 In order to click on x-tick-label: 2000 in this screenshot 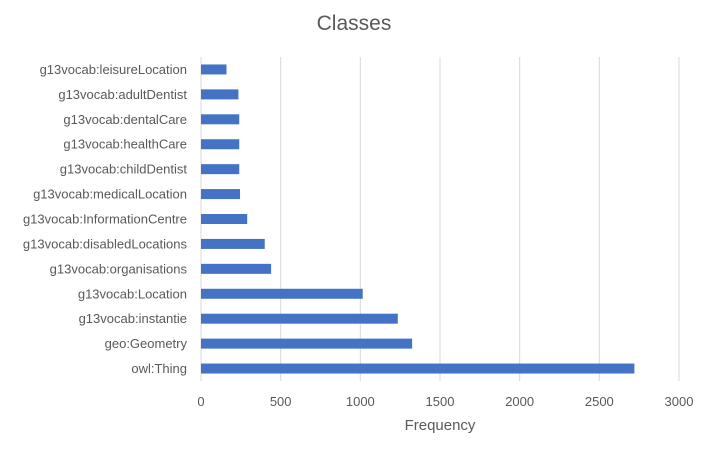, I will do `click(519, 401)`.